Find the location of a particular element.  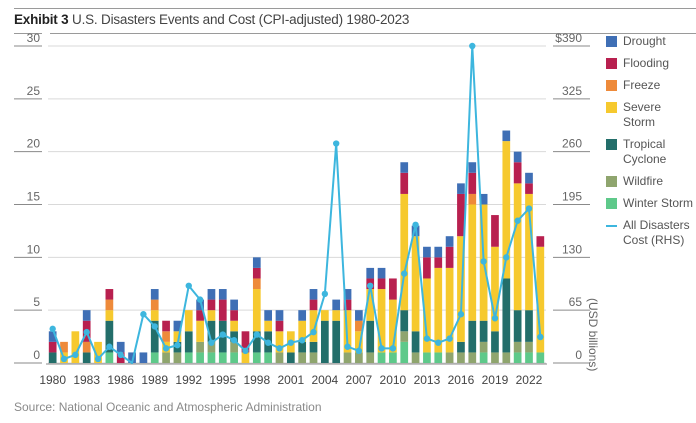

legend-label: Flooding is located at coordinates (646, 63).